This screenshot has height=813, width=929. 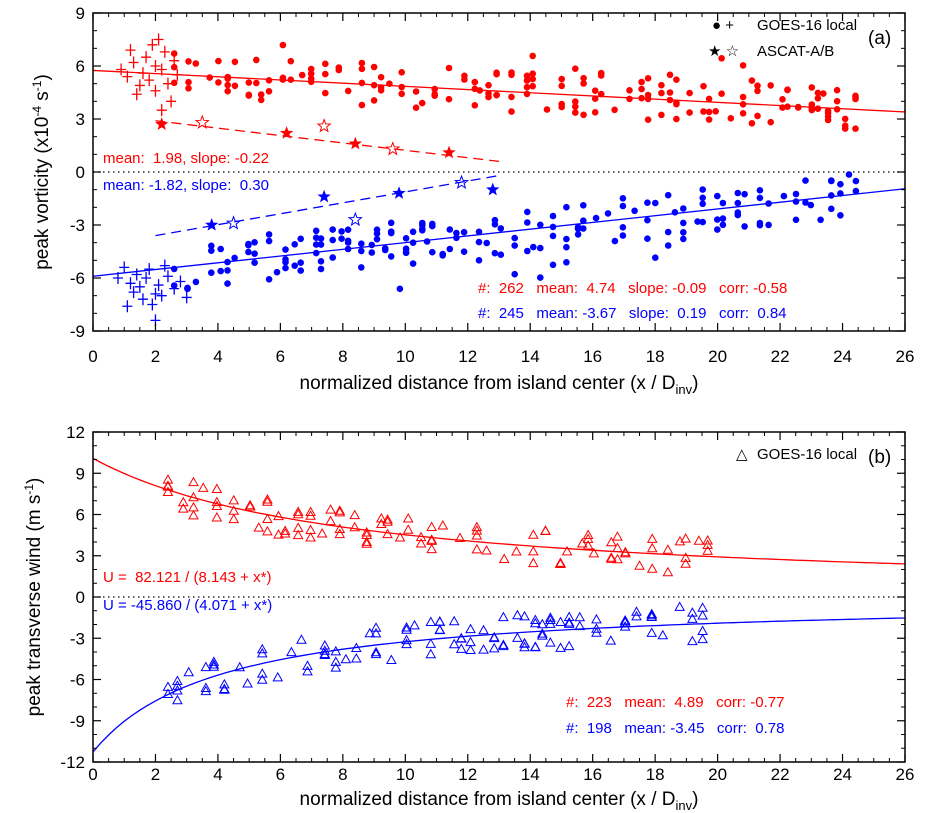 What do you see at coordinates (905, 774) in the screenshot?
I see `x-tick-label: 26` at bounding box center [905, 774].